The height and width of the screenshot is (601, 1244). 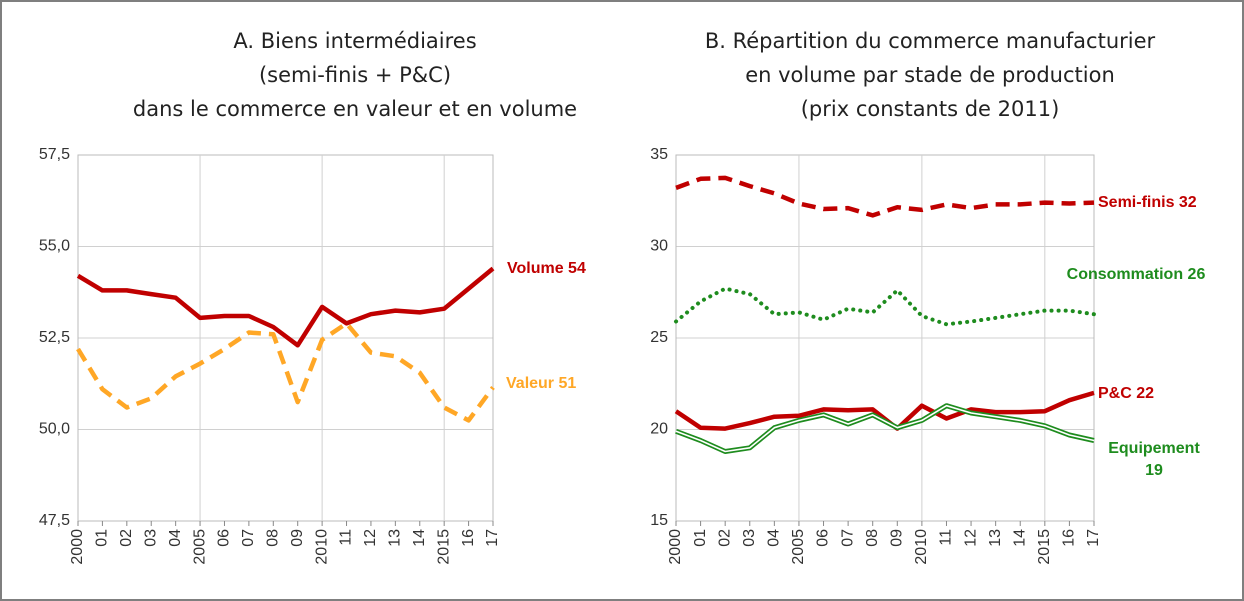 I want to click on y-tick-label: 50,0, so click(x=54, y=429).